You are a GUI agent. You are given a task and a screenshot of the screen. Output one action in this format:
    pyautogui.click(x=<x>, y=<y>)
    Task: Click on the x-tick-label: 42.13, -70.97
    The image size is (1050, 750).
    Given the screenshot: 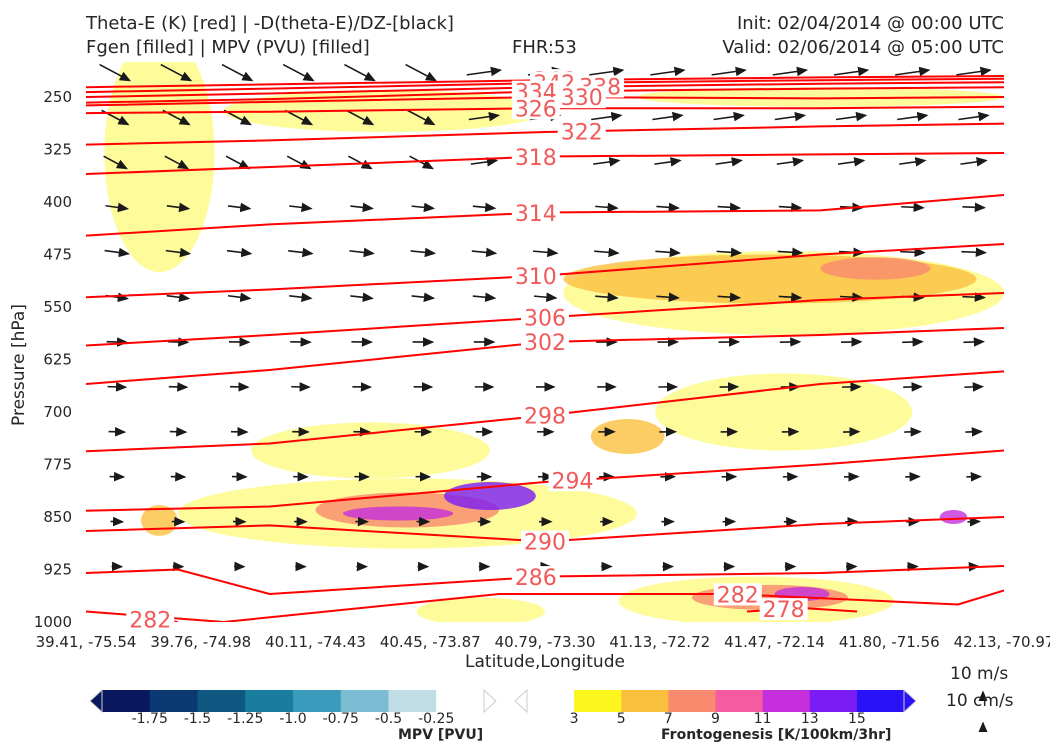 What is the action you would take?
    pyautogui.click(x=1002, y=642)
    